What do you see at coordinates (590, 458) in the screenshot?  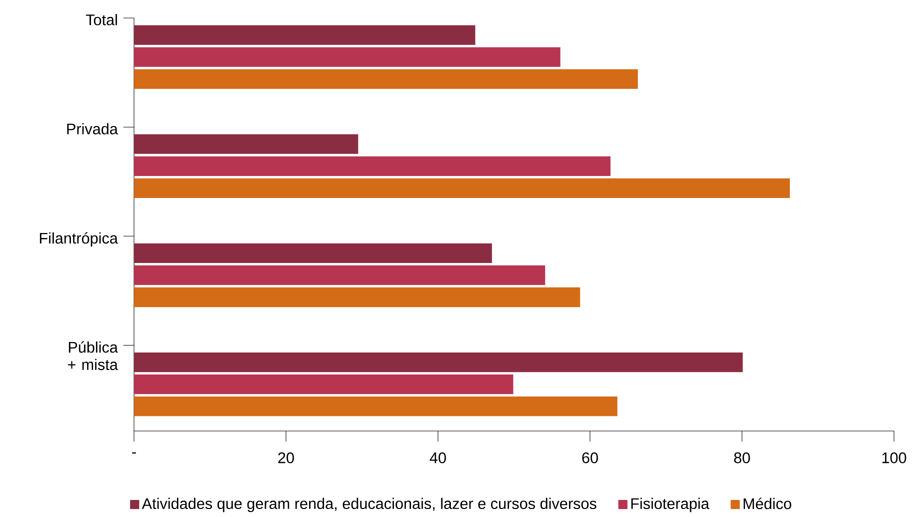 I see `x-tick-label: 60` at bounding box center [590, 458].